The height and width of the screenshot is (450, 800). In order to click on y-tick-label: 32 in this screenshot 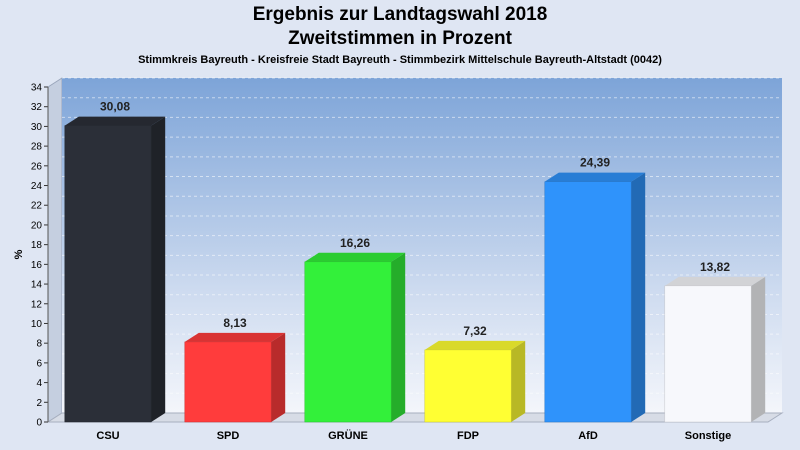, I will do `click(37, 107)`.